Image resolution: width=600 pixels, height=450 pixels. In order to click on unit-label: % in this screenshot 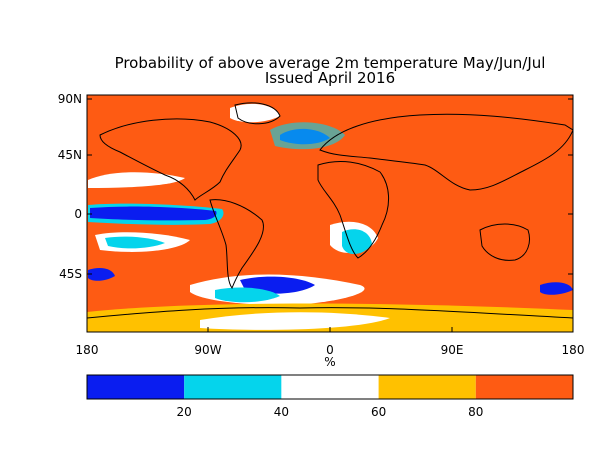, I will do `click(329, 362)`.